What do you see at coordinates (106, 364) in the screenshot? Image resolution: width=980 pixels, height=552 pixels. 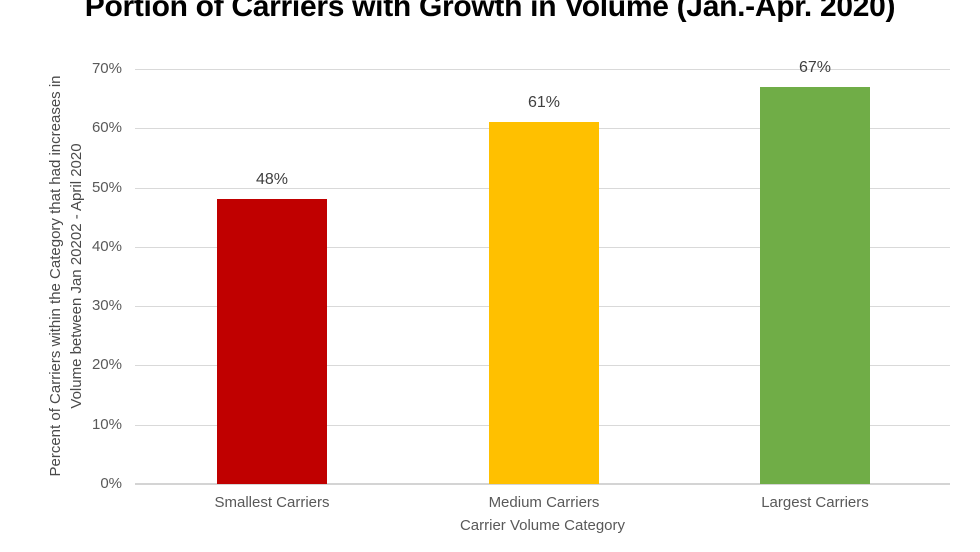 I see `y-tick-label-20: 20%` at bounding box center [106, 364].